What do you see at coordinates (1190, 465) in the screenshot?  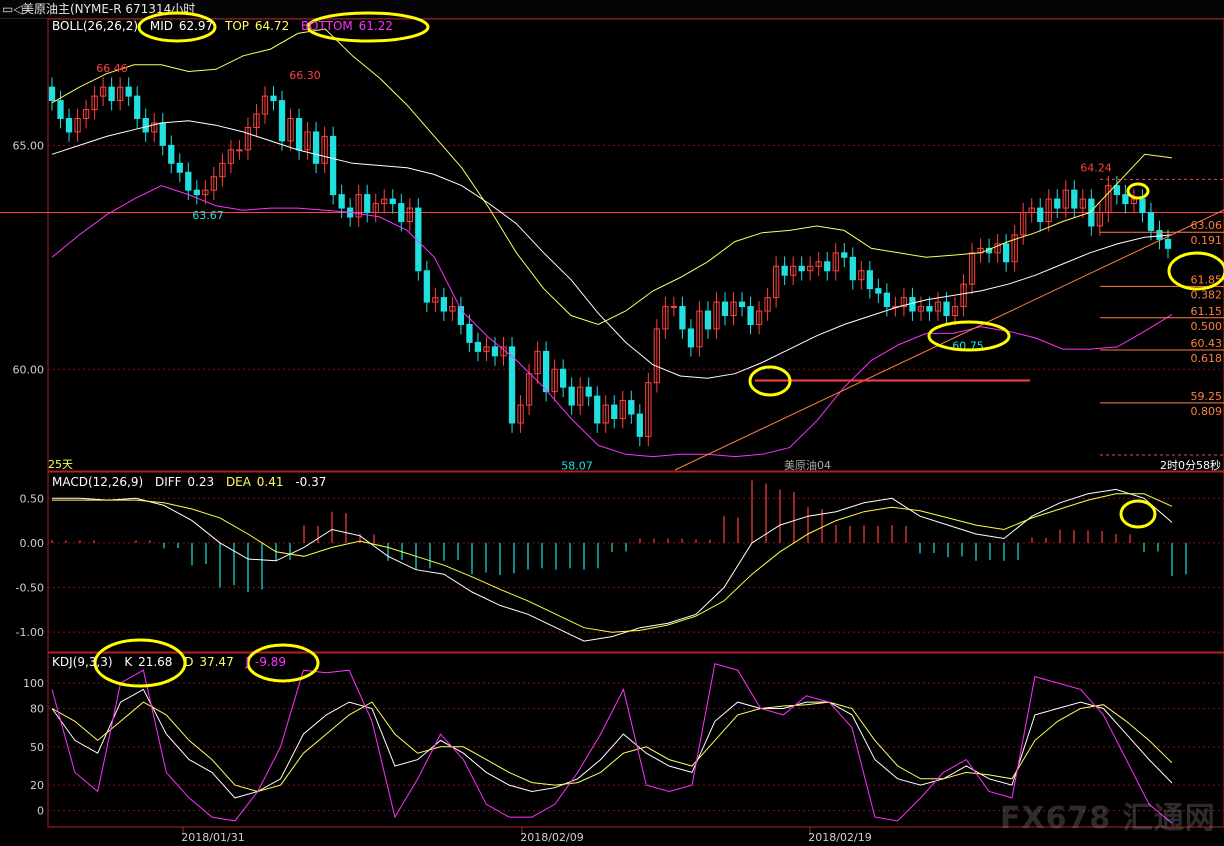 I see `countdown-label: 2时0分58秒` at bounding box center [1190, 465].